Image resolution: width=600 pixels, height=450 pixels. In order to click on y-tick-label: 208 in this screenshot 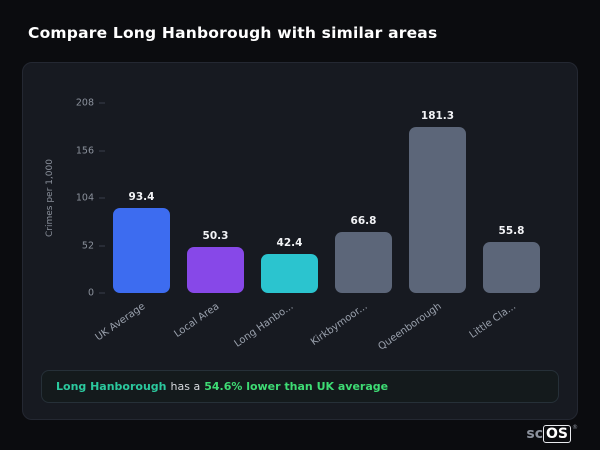, I will do `click(84, 103)`.